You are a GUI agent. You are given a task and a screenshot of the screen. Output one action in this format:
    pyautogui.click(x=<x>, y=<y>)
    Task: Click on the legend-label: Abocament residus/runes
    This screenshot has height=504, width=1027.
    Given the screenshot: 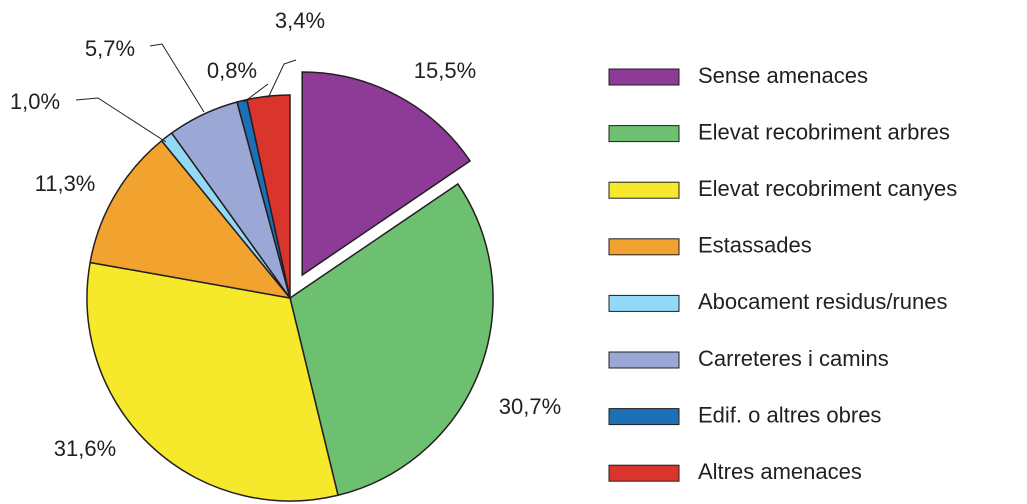 What is the action you would take?
    pyautogui.click(x=822, y=301)
    